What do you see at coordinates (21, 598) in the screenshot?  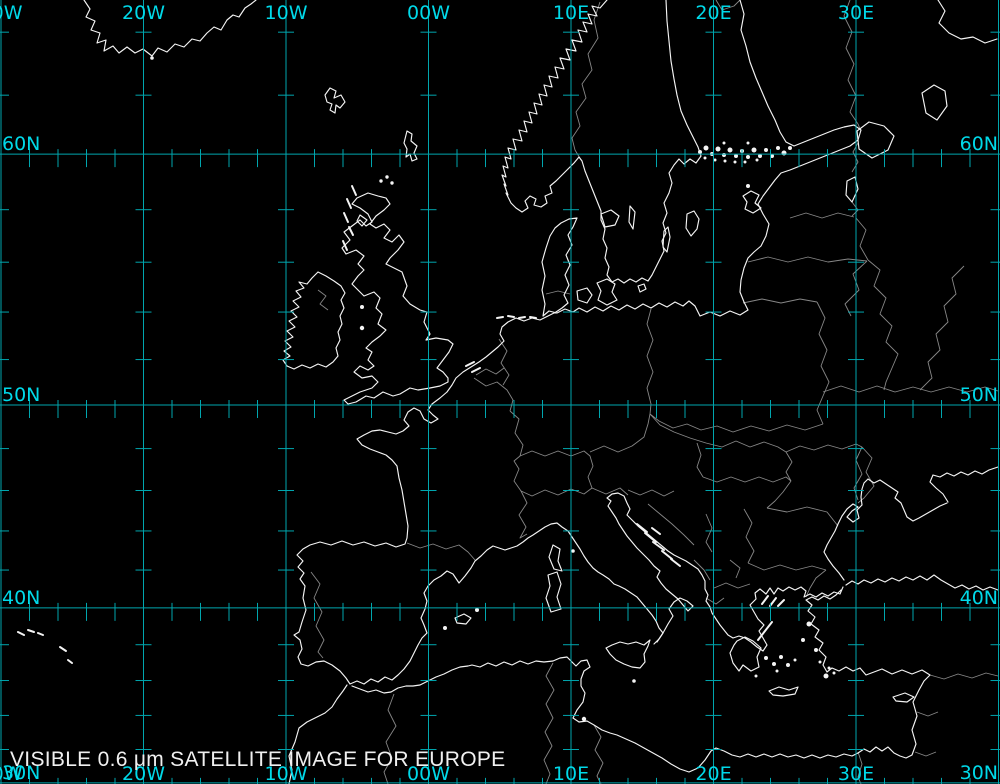 I see `lat-label-left: 40N` at bounding box center [21, 598].